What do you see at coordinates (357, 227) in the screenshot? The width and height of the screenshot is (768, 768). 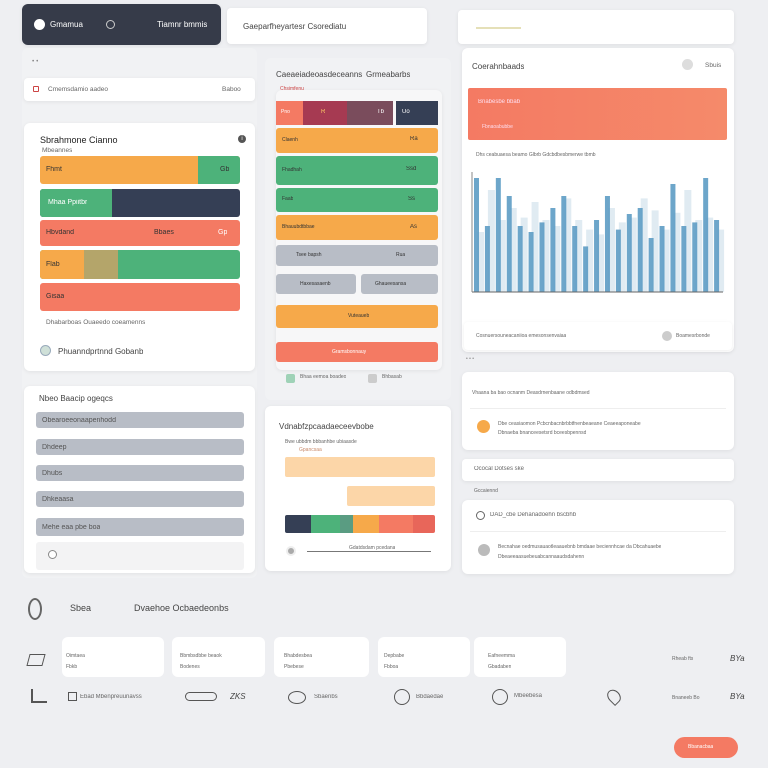 I see `kpi-bar-4: Bhauubdtbbae As` at bounding box center [357, 227].